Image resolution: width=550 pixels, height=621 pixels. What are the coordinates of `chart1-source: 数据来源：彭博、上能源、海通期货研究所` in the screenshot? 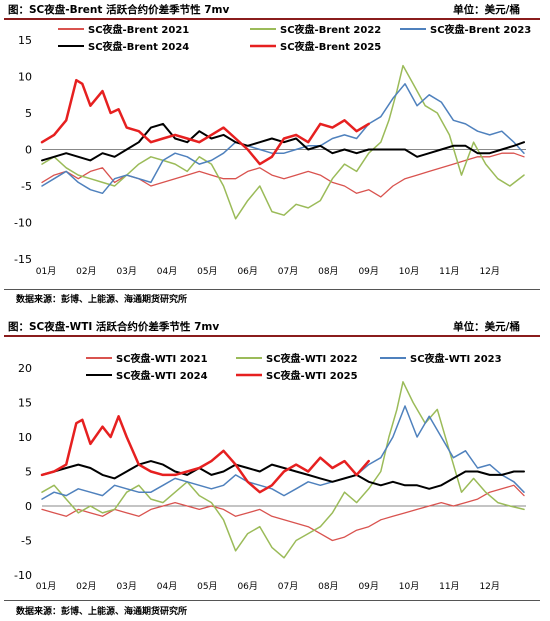 It's located at (102, 300).